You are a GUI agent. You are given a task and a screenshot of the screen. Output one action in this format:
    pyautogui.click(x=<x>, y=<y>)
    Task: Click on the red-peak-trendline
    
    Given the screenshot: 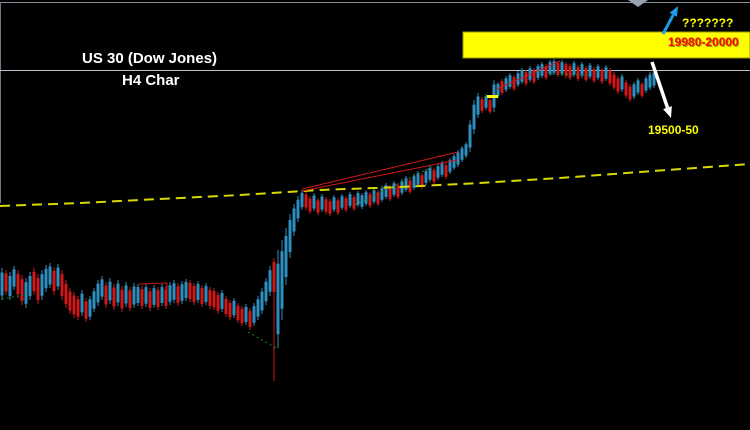 What is the action you would take?
    pyautogui.click(x=528, y=75)
    